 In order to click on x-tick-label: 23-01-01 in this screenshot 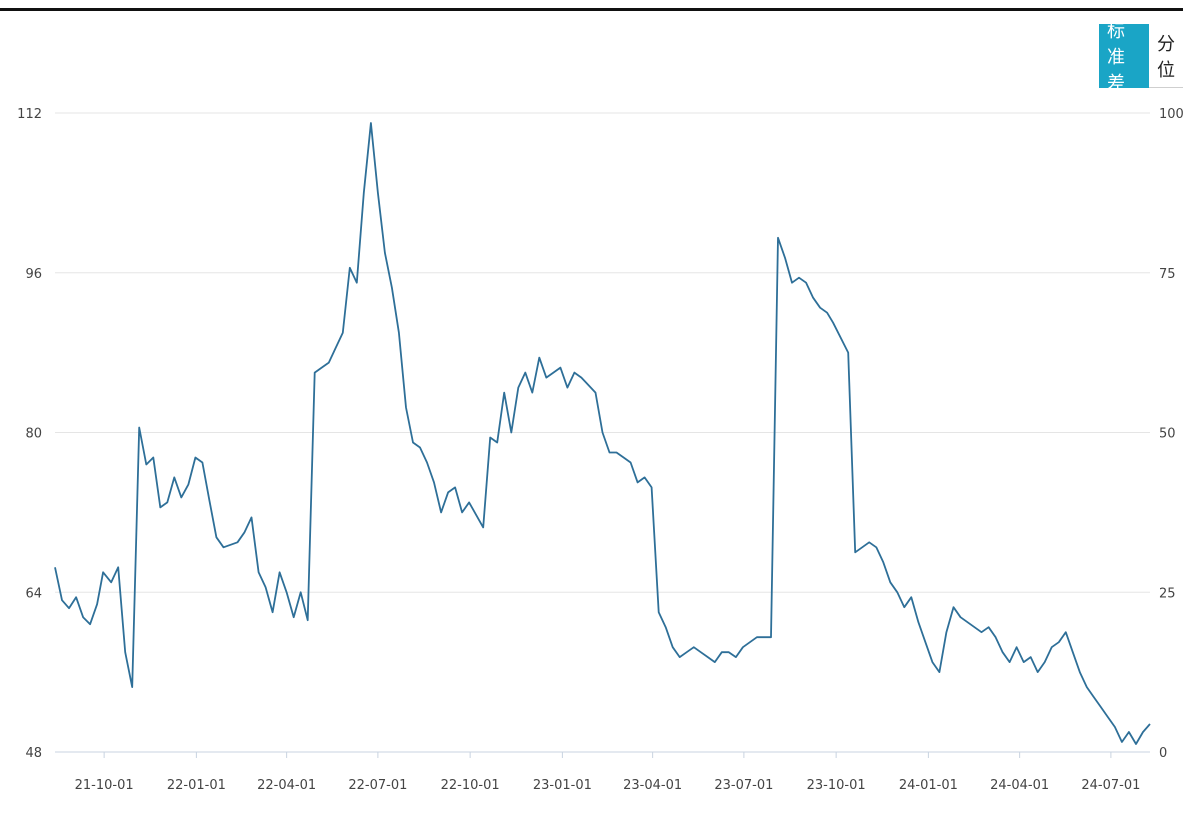, I will do `click(562, 785)`.